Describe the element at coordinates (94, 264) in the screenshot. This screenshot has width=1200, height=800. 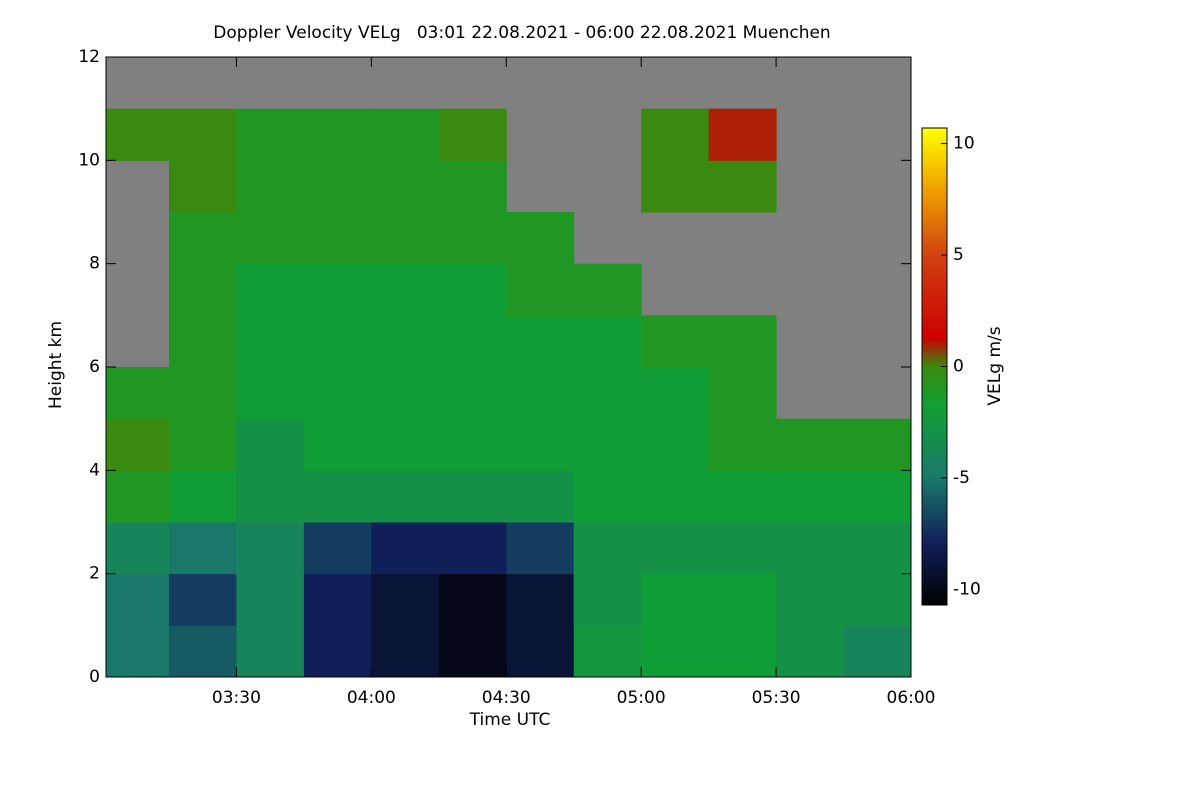
I see `y-tick-label: 8` at that location.